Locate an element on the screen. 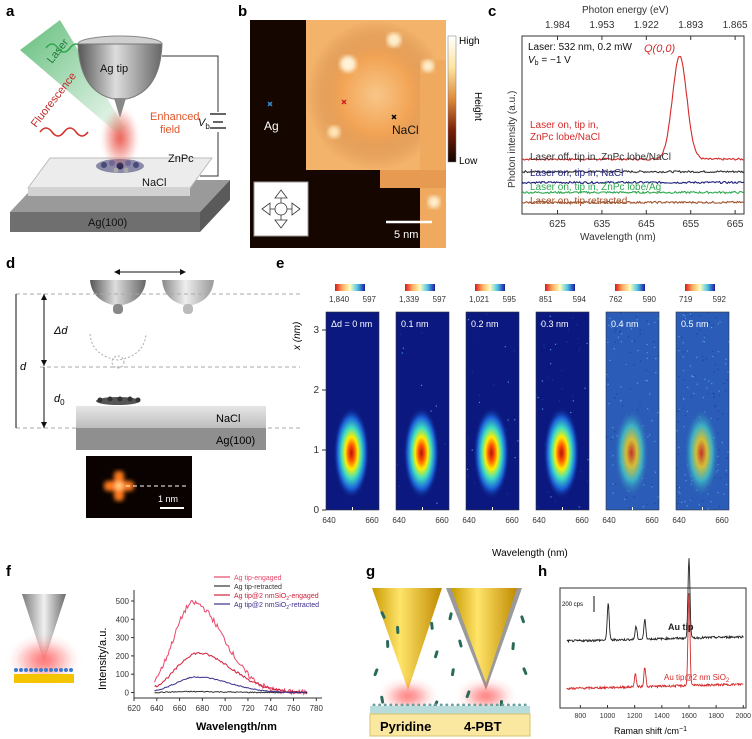  panel-c-annotation-bias: Vb = −1 V is located at coordinates (549, 61).